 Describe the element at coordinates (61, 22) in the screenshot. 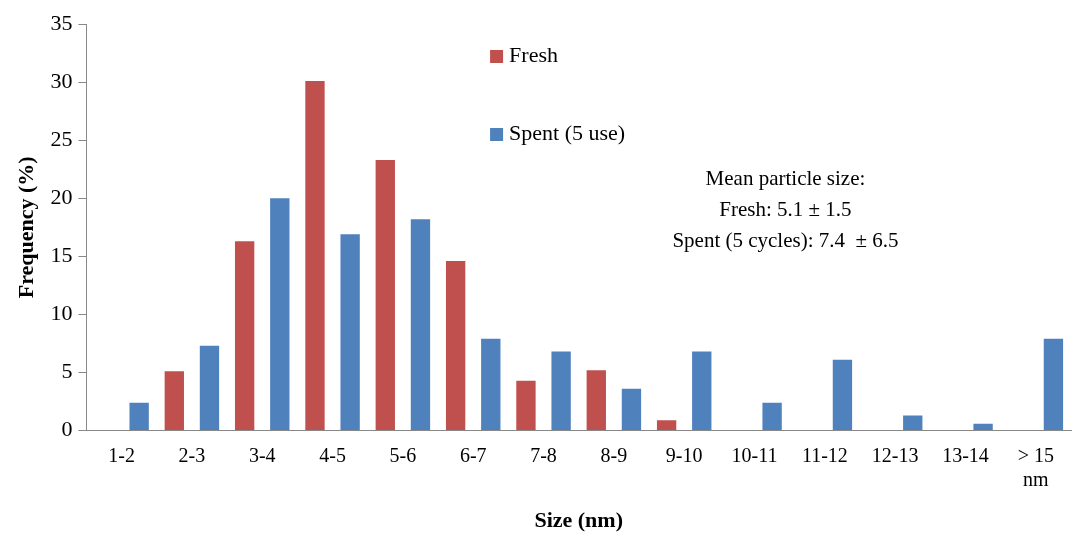

I see `y-tick-label: 35` at that location.